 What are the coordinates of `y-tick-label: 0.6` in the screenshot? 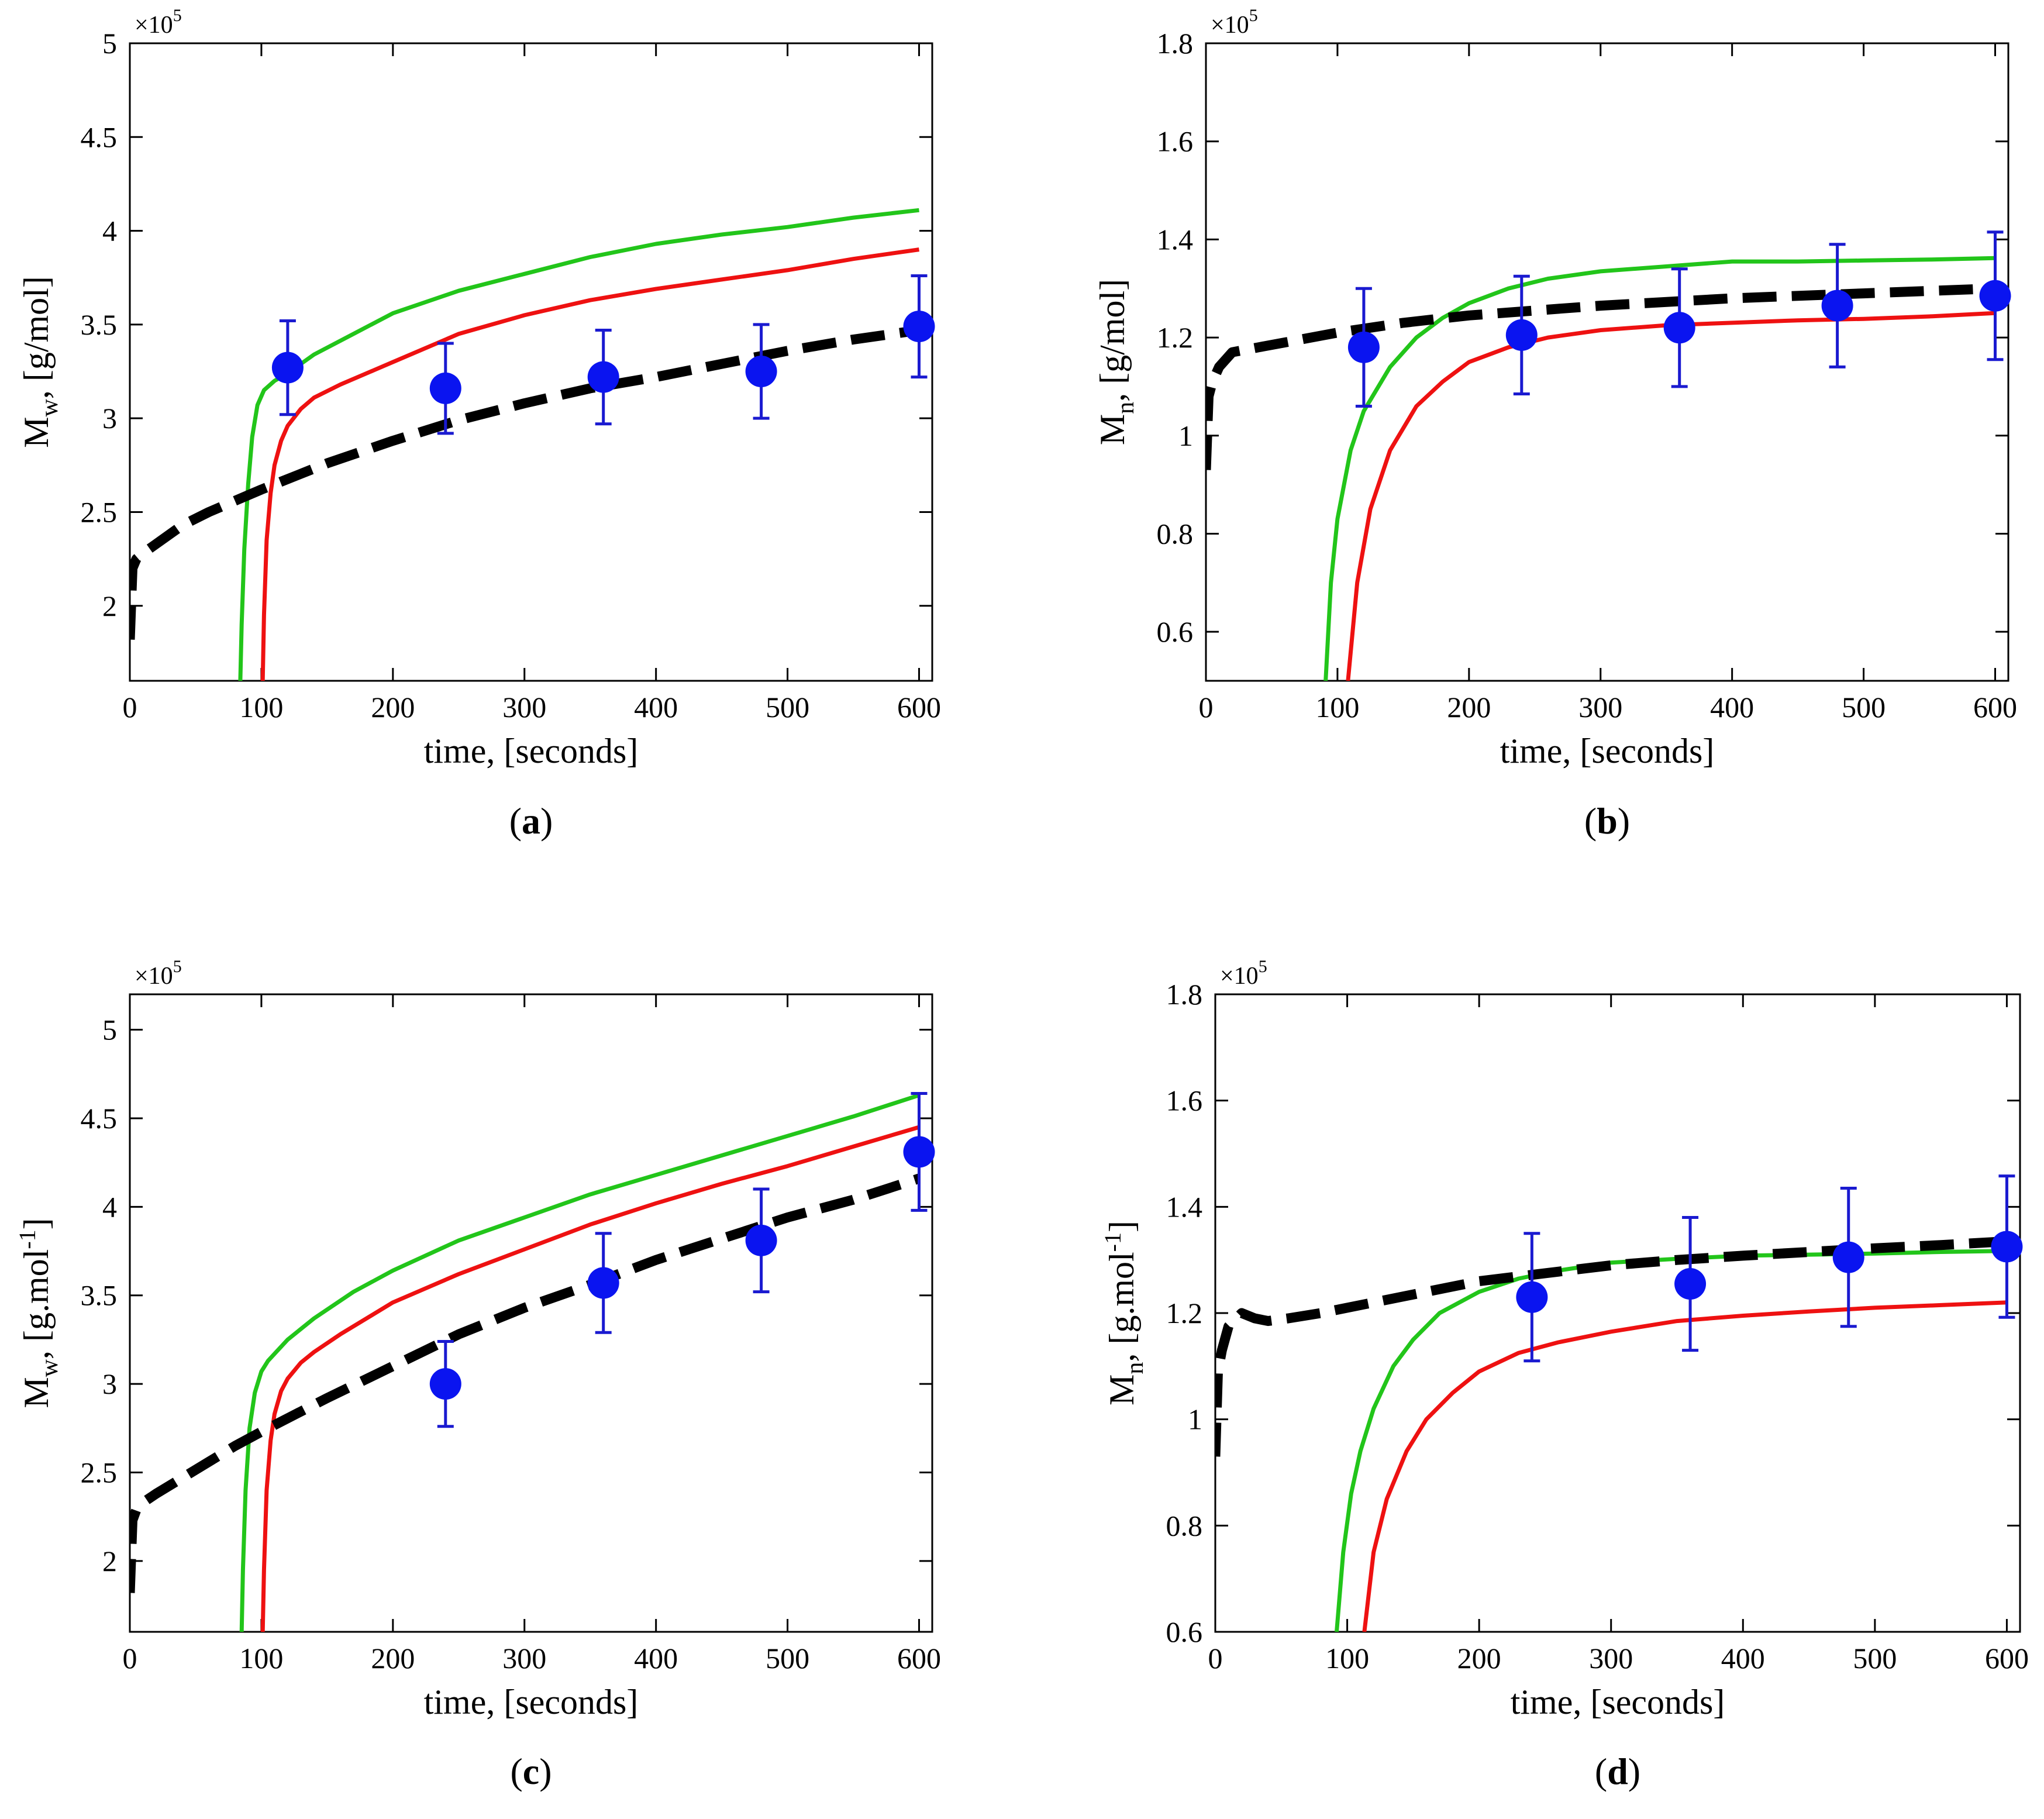 It's located at (1175, 631).